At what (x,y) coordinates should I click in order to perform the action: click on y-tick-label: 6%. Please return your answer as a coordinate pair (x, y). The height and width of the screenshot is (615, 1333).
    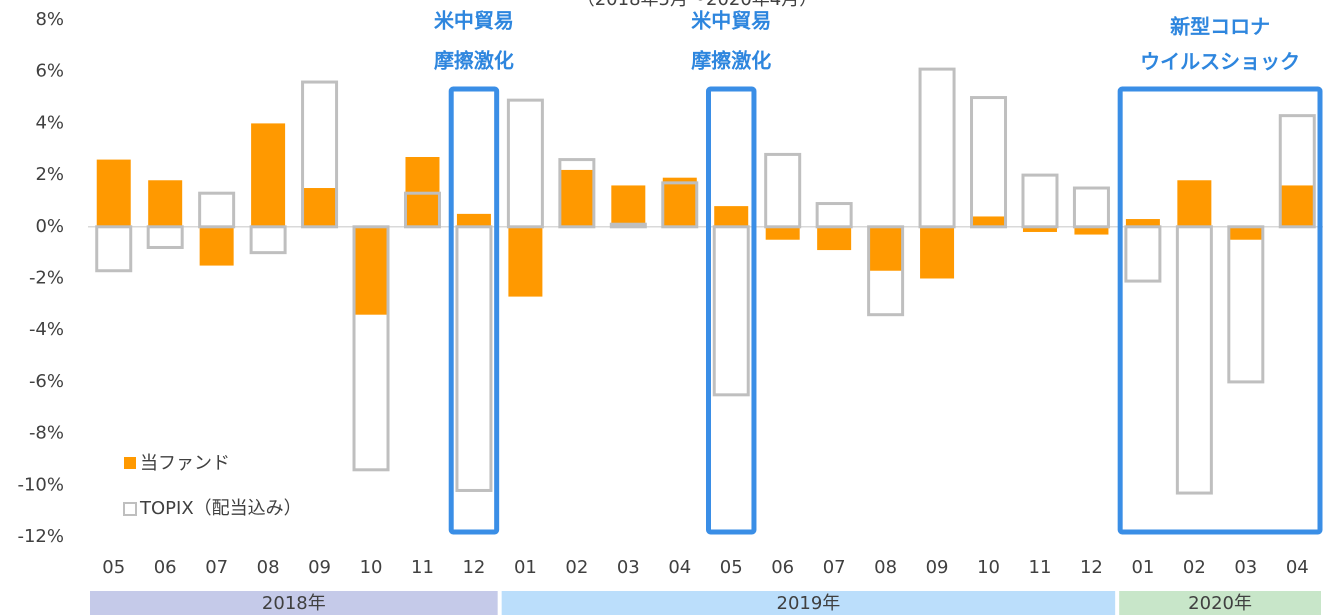
    Looking at the image, I should click on (49, 71).